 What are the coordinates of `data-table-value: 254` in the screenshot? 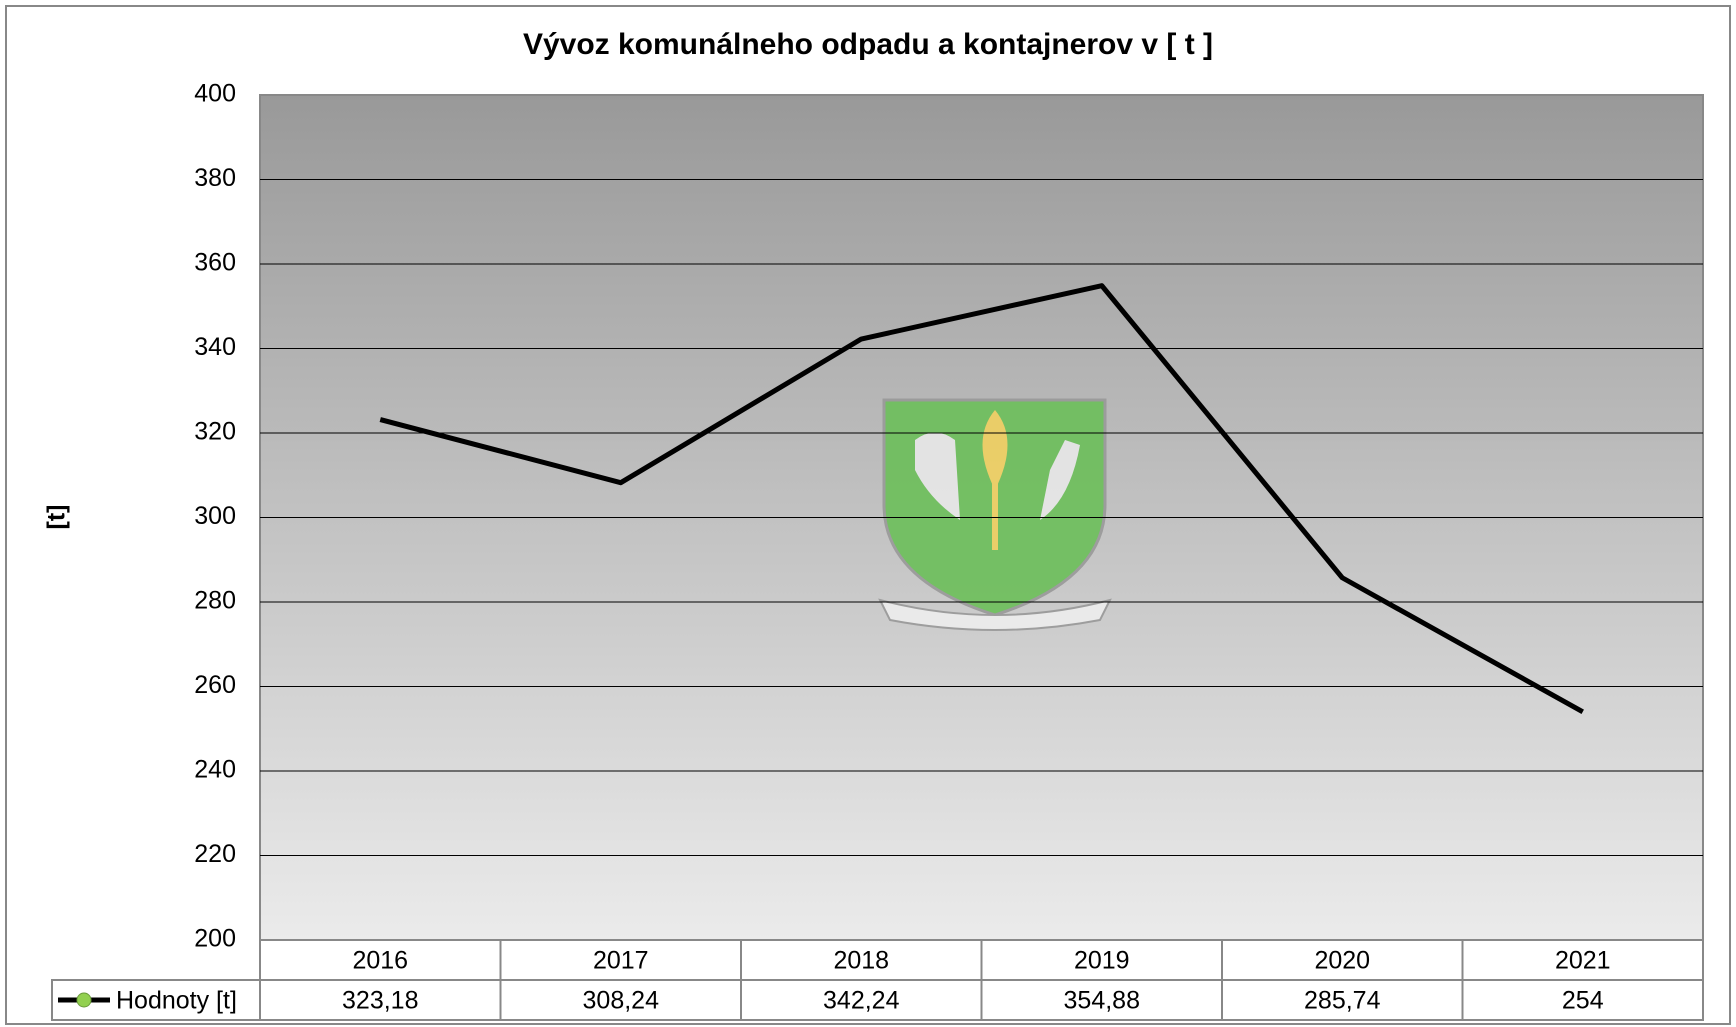 It's located at (1583, 1001).